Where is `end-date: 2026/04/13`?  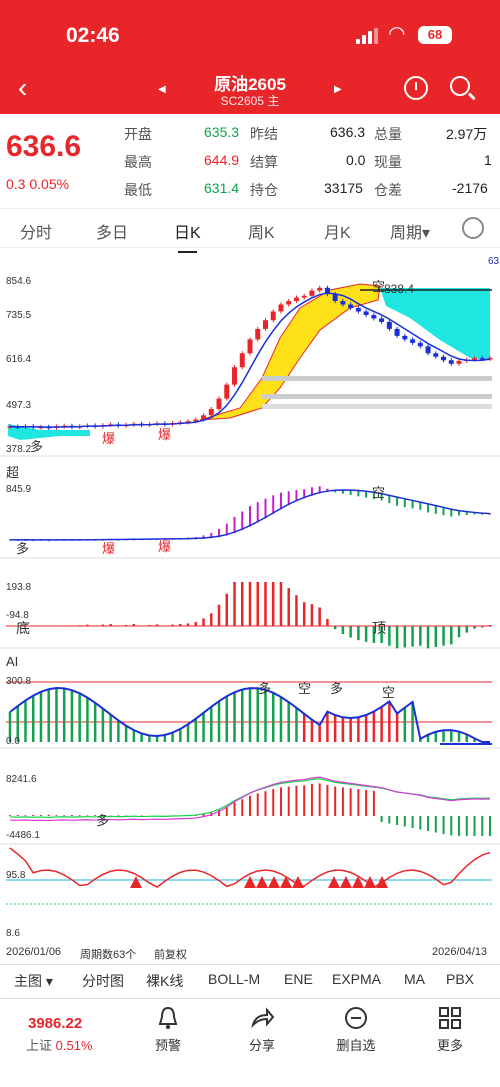 end-date: 2026/04/13 is located at coordinates (460, 952).